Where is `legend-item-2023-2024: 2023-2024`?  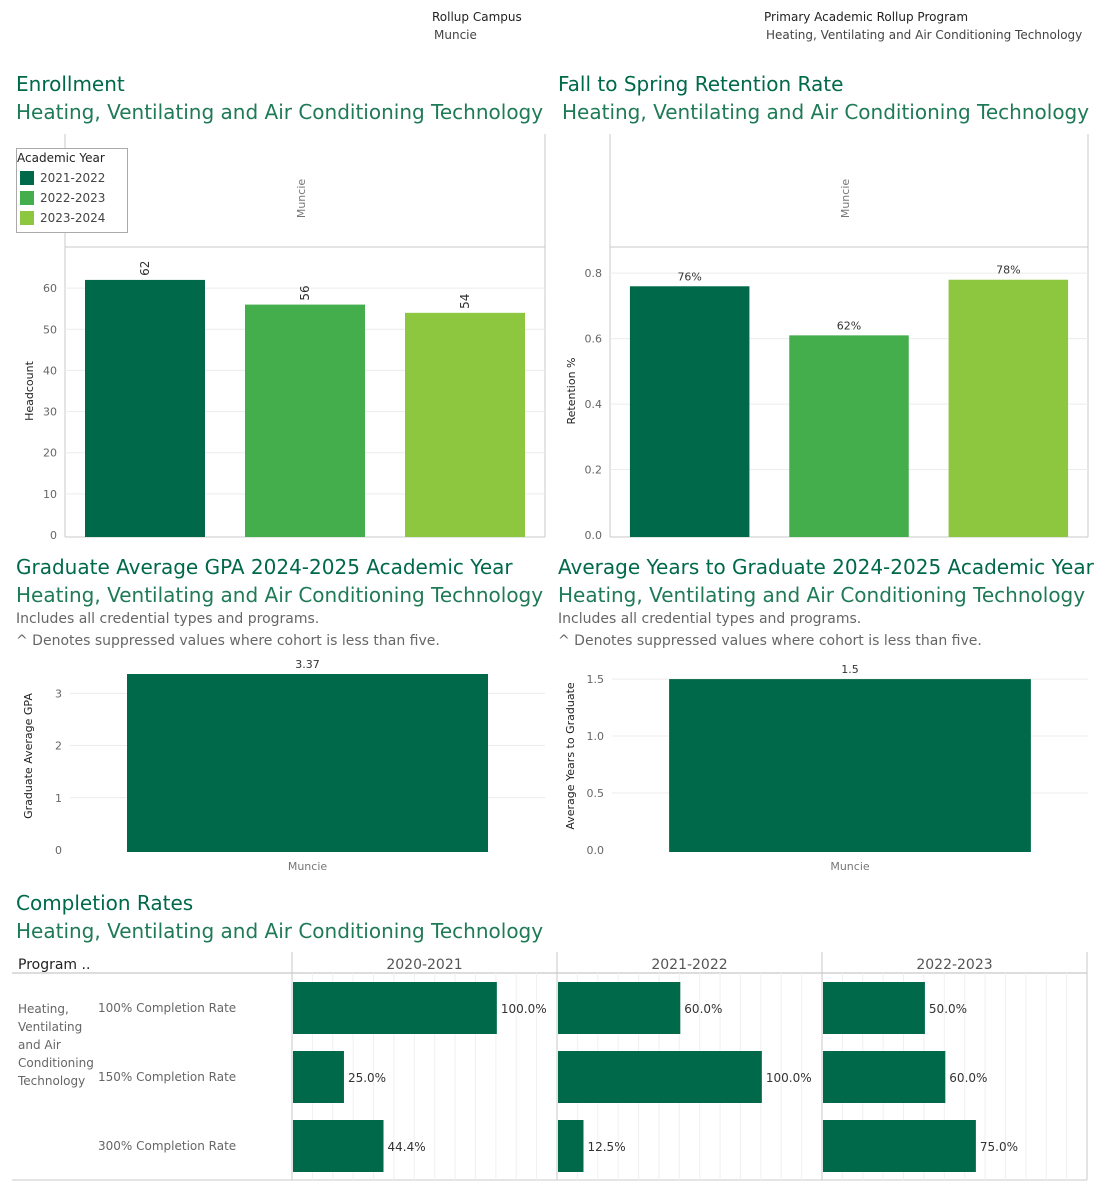
legend-item-2023-2024: 2023-2024 is located at coordinates (70, 218).